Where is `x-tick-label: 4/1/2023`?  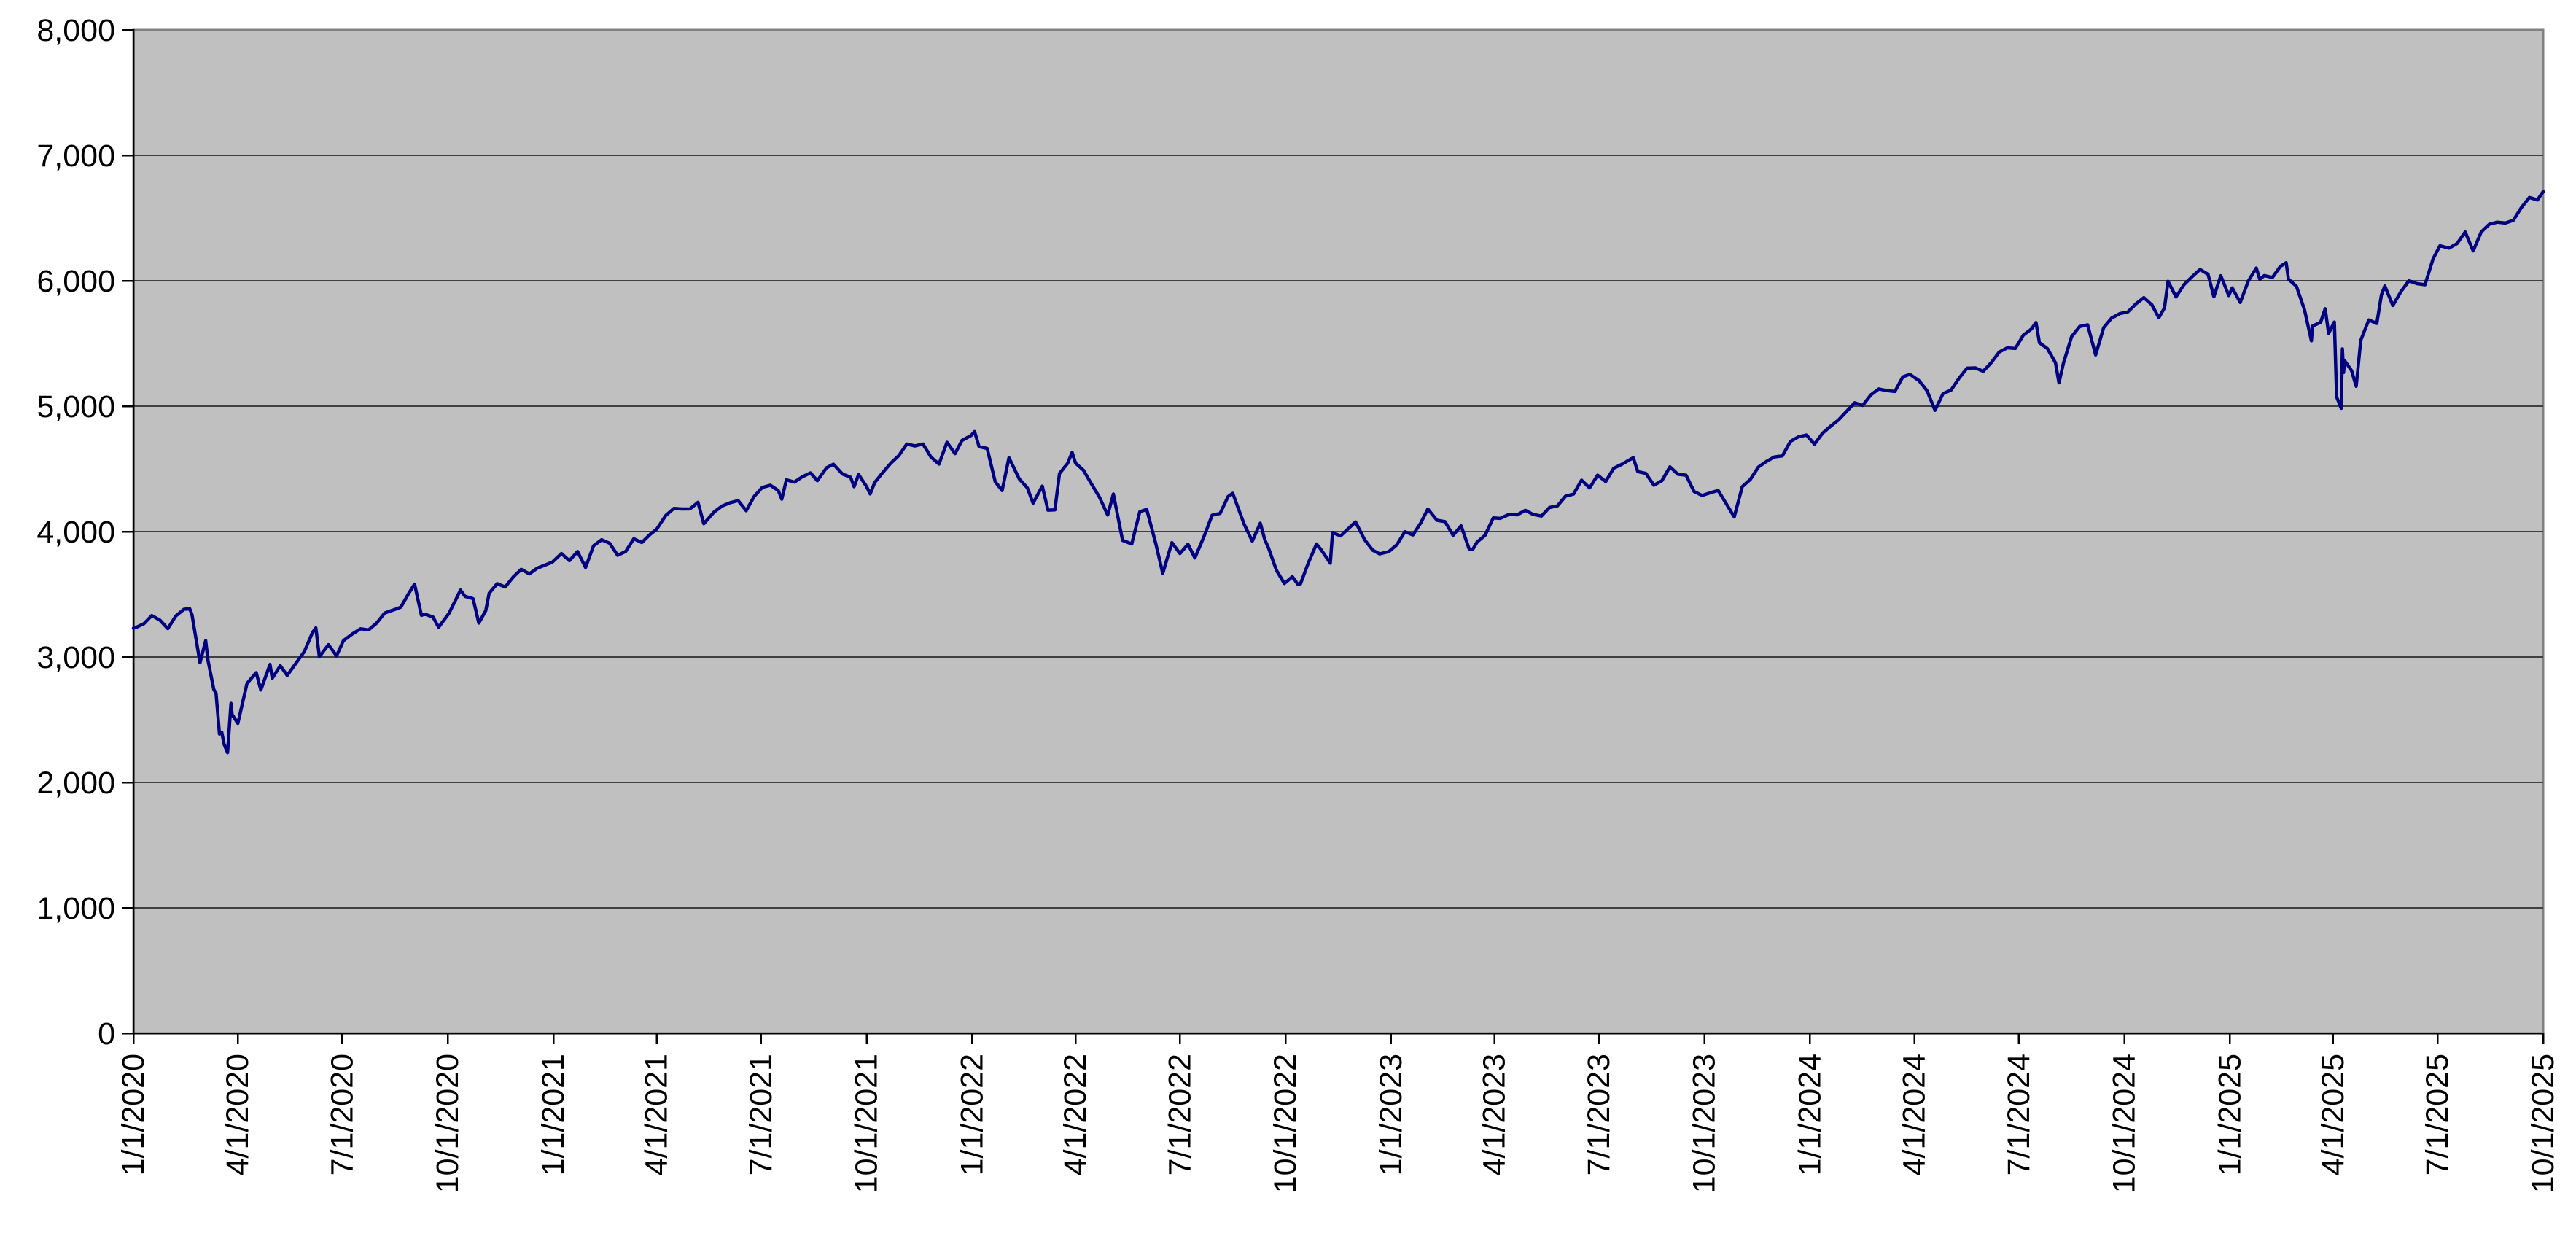
x-tick-label: 4/1/2023 is located at coordinates (1494, 1114).